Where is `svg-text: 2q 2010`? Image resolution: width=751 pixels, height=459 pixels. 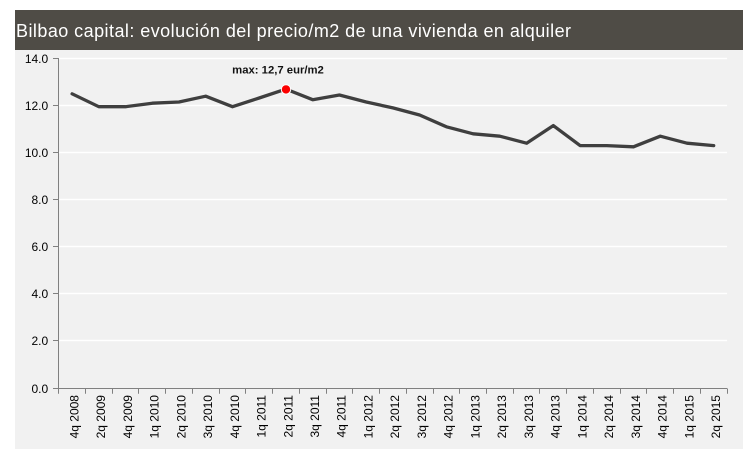 svg-text: 2q 2010 is located at coordinates (181, 417).